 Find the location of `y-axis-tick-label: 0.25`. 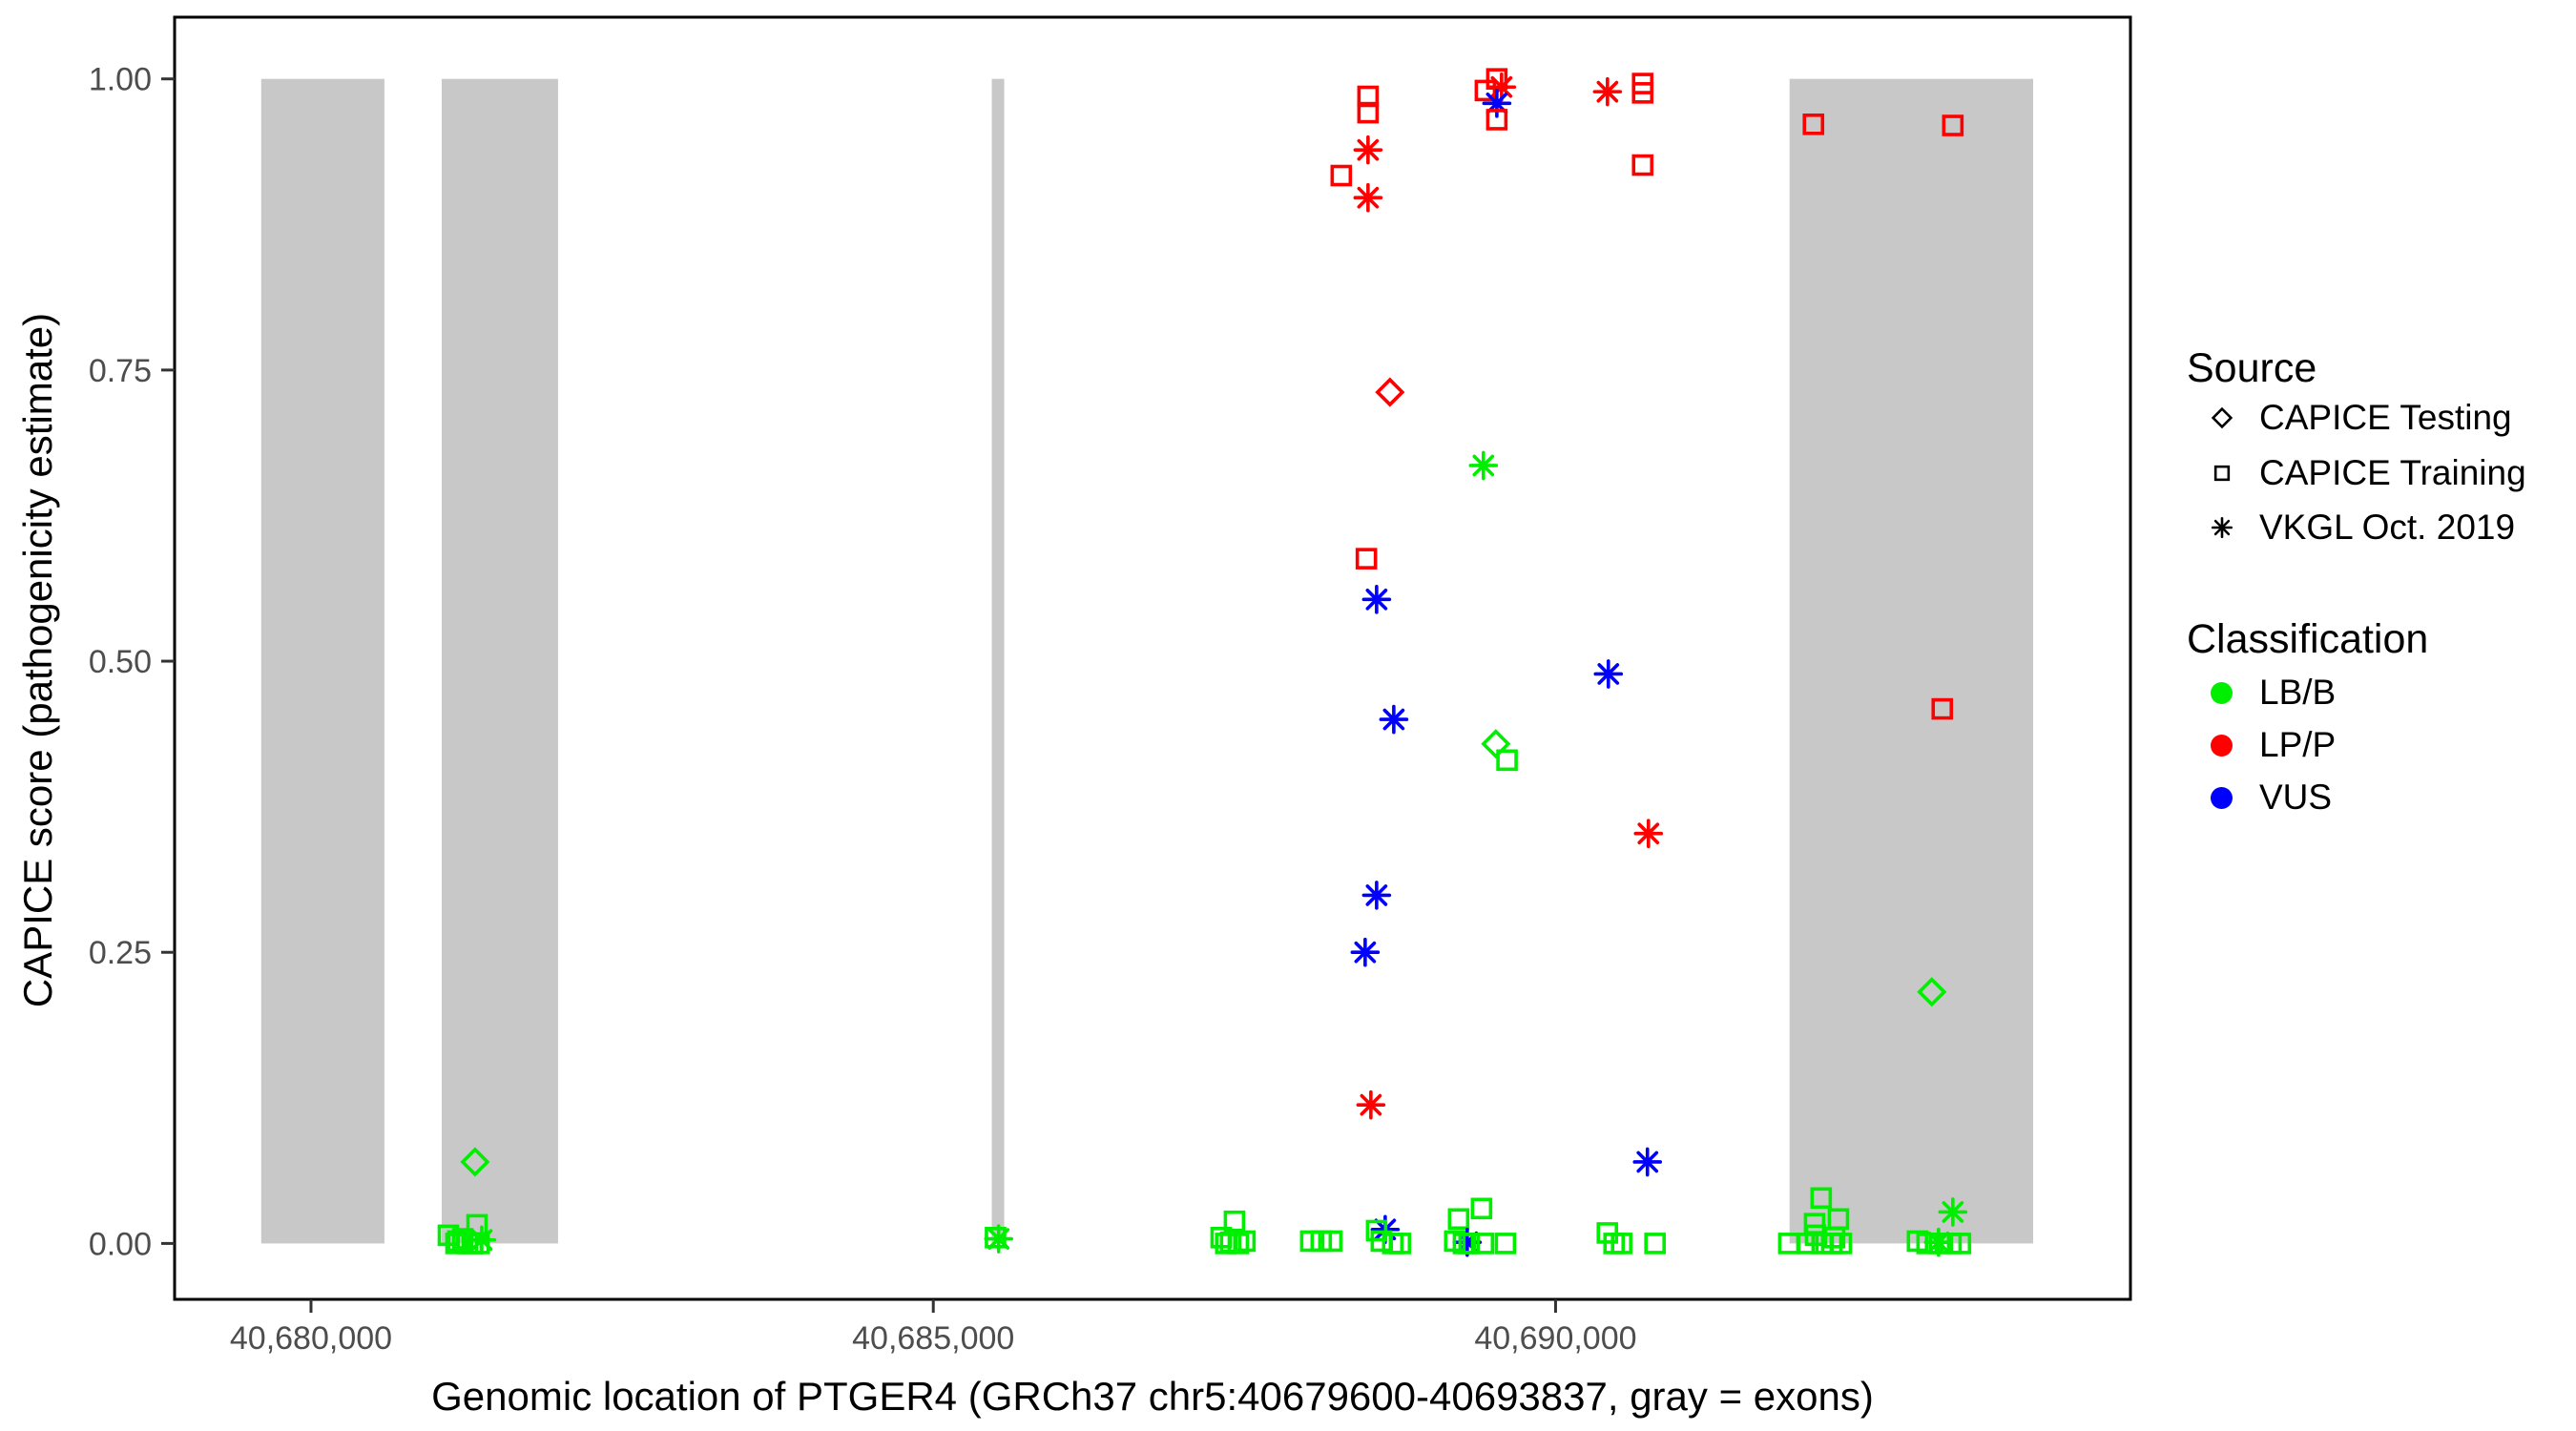

y-axis-tick-label: 0.25 is located at coordinates (120, 953).